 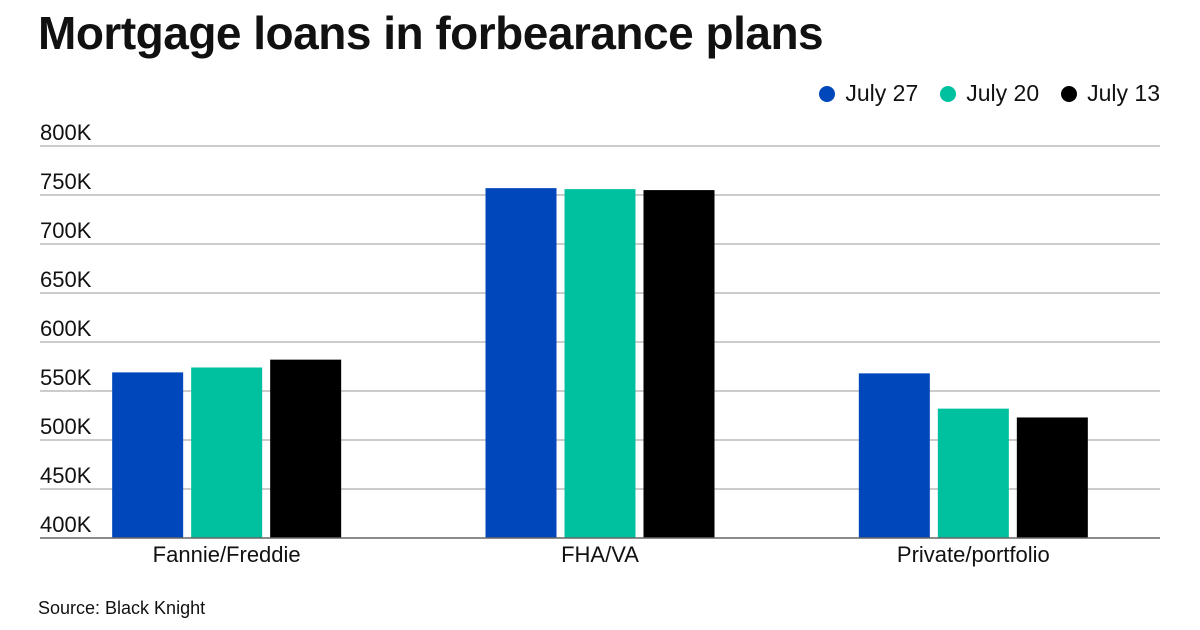 I want to click on y-tick-label: 400K, so click(x=66, y=524).